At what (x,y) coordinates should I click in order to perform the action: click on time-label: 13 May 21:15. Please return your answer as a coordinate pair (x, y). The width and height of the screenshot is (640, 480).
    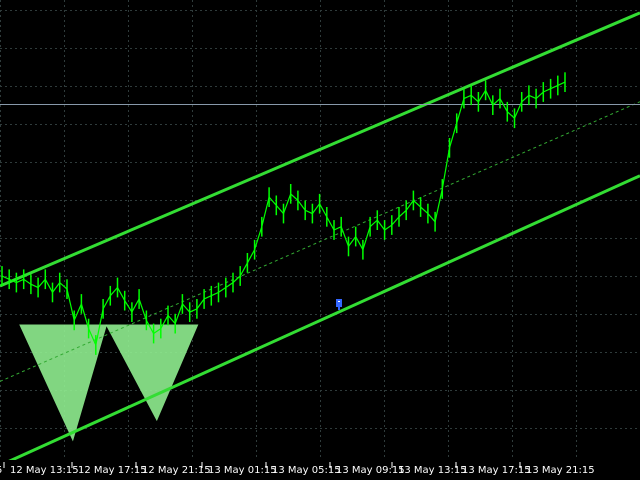
    Looking at the image, I should click on (560, 470).